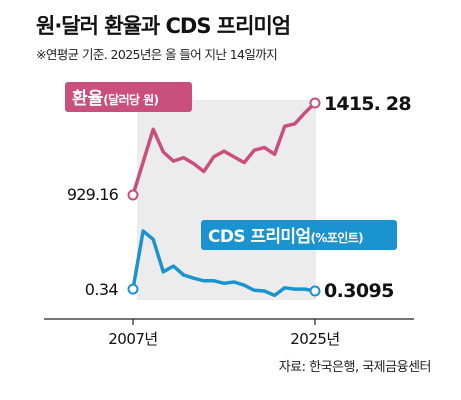 The height and width of the screenshot is (400, 461). What do you see at coordinates (93, 194) in the screenshot?
I see `exchange-start-label: 929.16` at bounding box center [93, 194].